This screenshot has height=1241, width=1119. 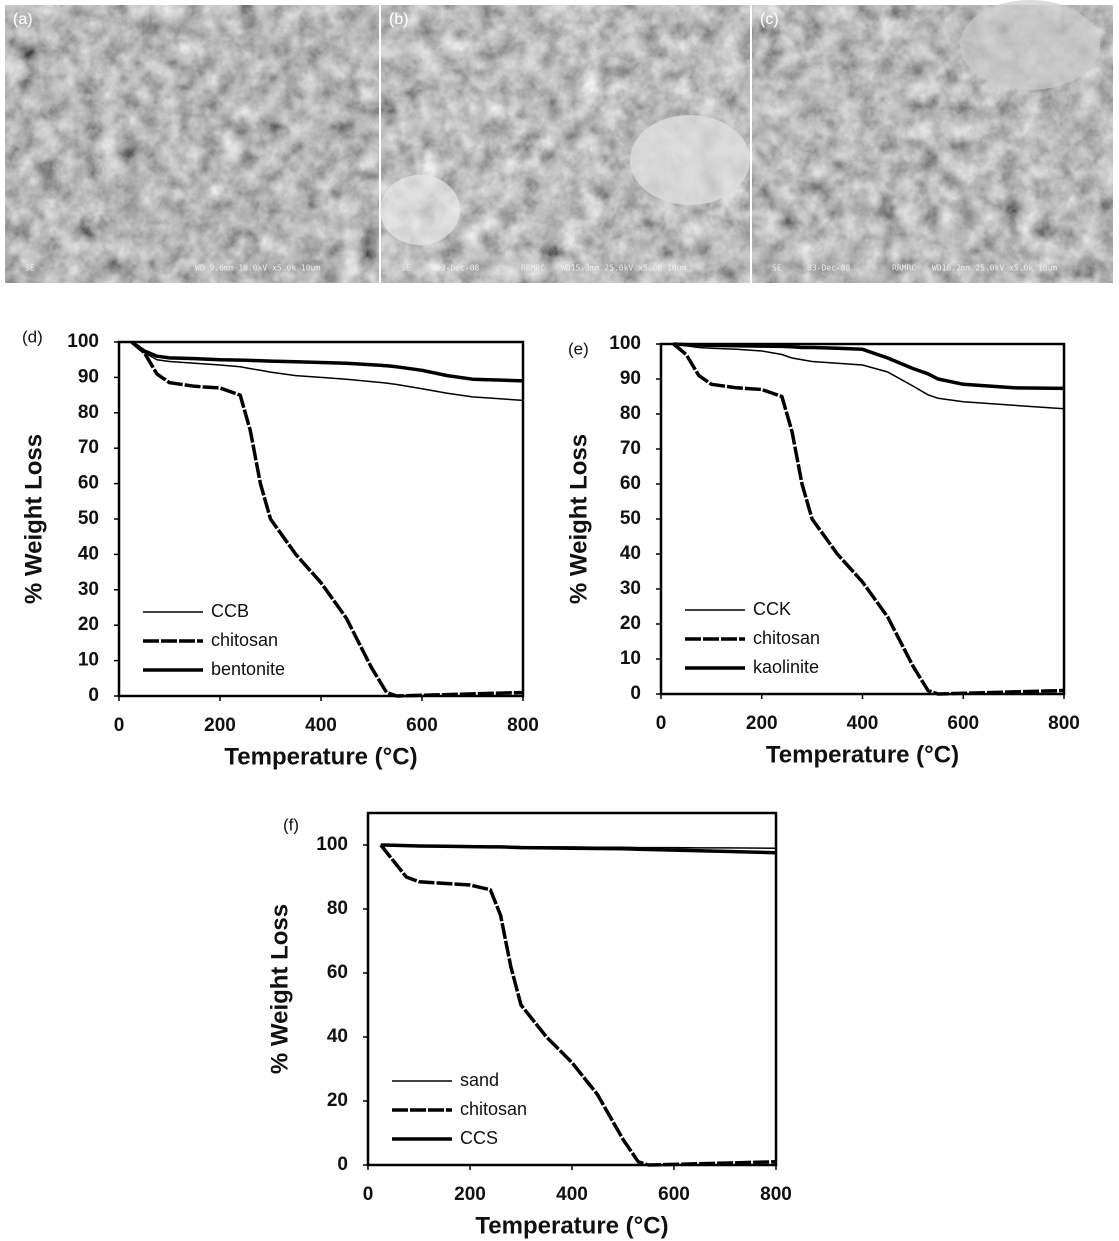 What do you see at coordinates (248, 669) in the screenshot?
I see `legend-label: bentonite` at bounding box center [248, 669].